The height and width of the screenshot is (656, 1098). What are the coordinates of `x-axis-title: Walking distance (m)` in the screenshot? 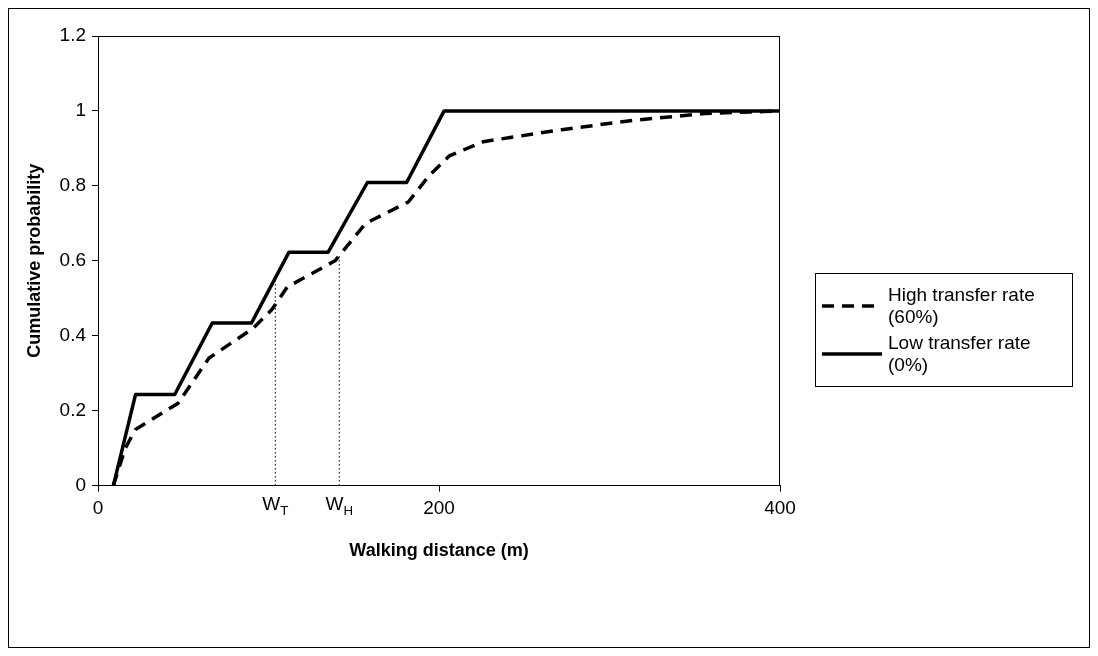 It's located at (439, 550).